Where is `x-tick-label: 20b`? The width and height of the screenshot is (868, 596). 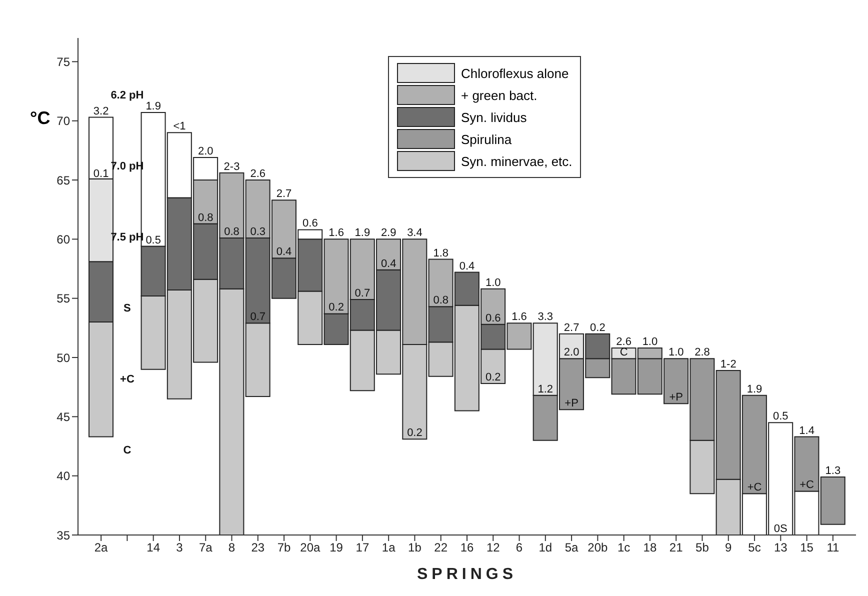
x-tick-label: 20b is located at coordinates (598, 547).